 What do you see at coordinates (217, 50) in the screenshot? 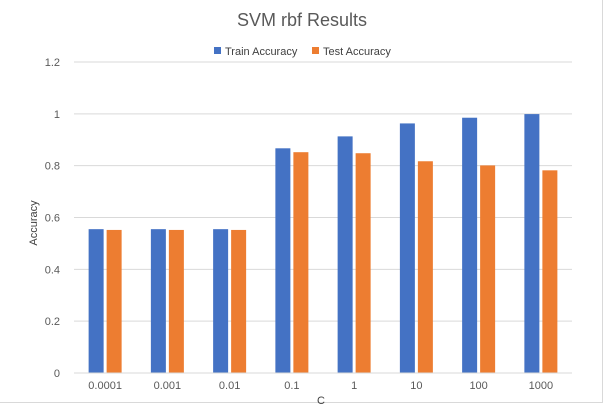
I see `legend-swatch-train` at bounding box center [217, 50].